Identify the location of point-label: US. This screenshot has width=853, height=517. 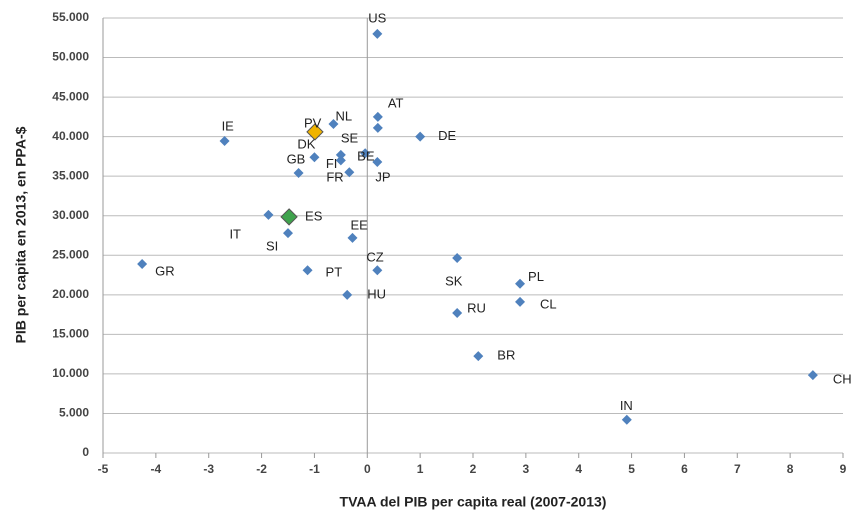
(377, 17).